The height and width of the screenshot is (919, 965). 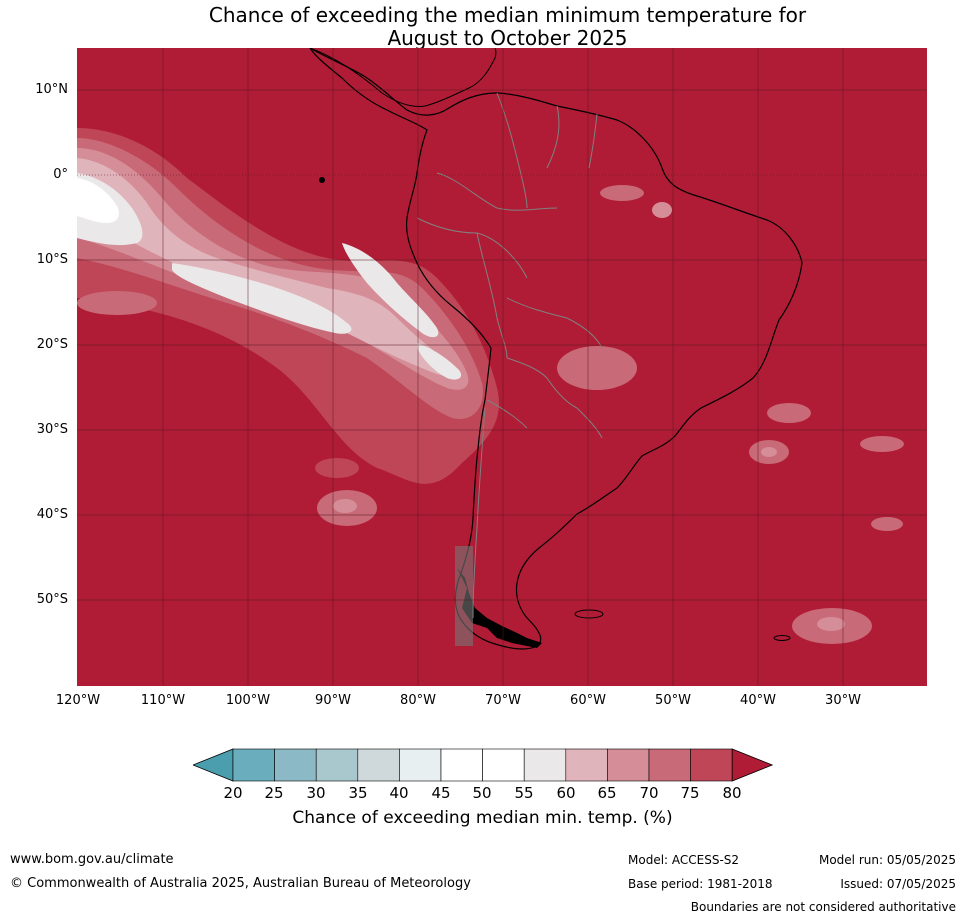 What do you see at coordinates (887, 860) in the screenshot?
I see `model-run-date: Model run: 05/05/2025` at bounding box center [887, 860].